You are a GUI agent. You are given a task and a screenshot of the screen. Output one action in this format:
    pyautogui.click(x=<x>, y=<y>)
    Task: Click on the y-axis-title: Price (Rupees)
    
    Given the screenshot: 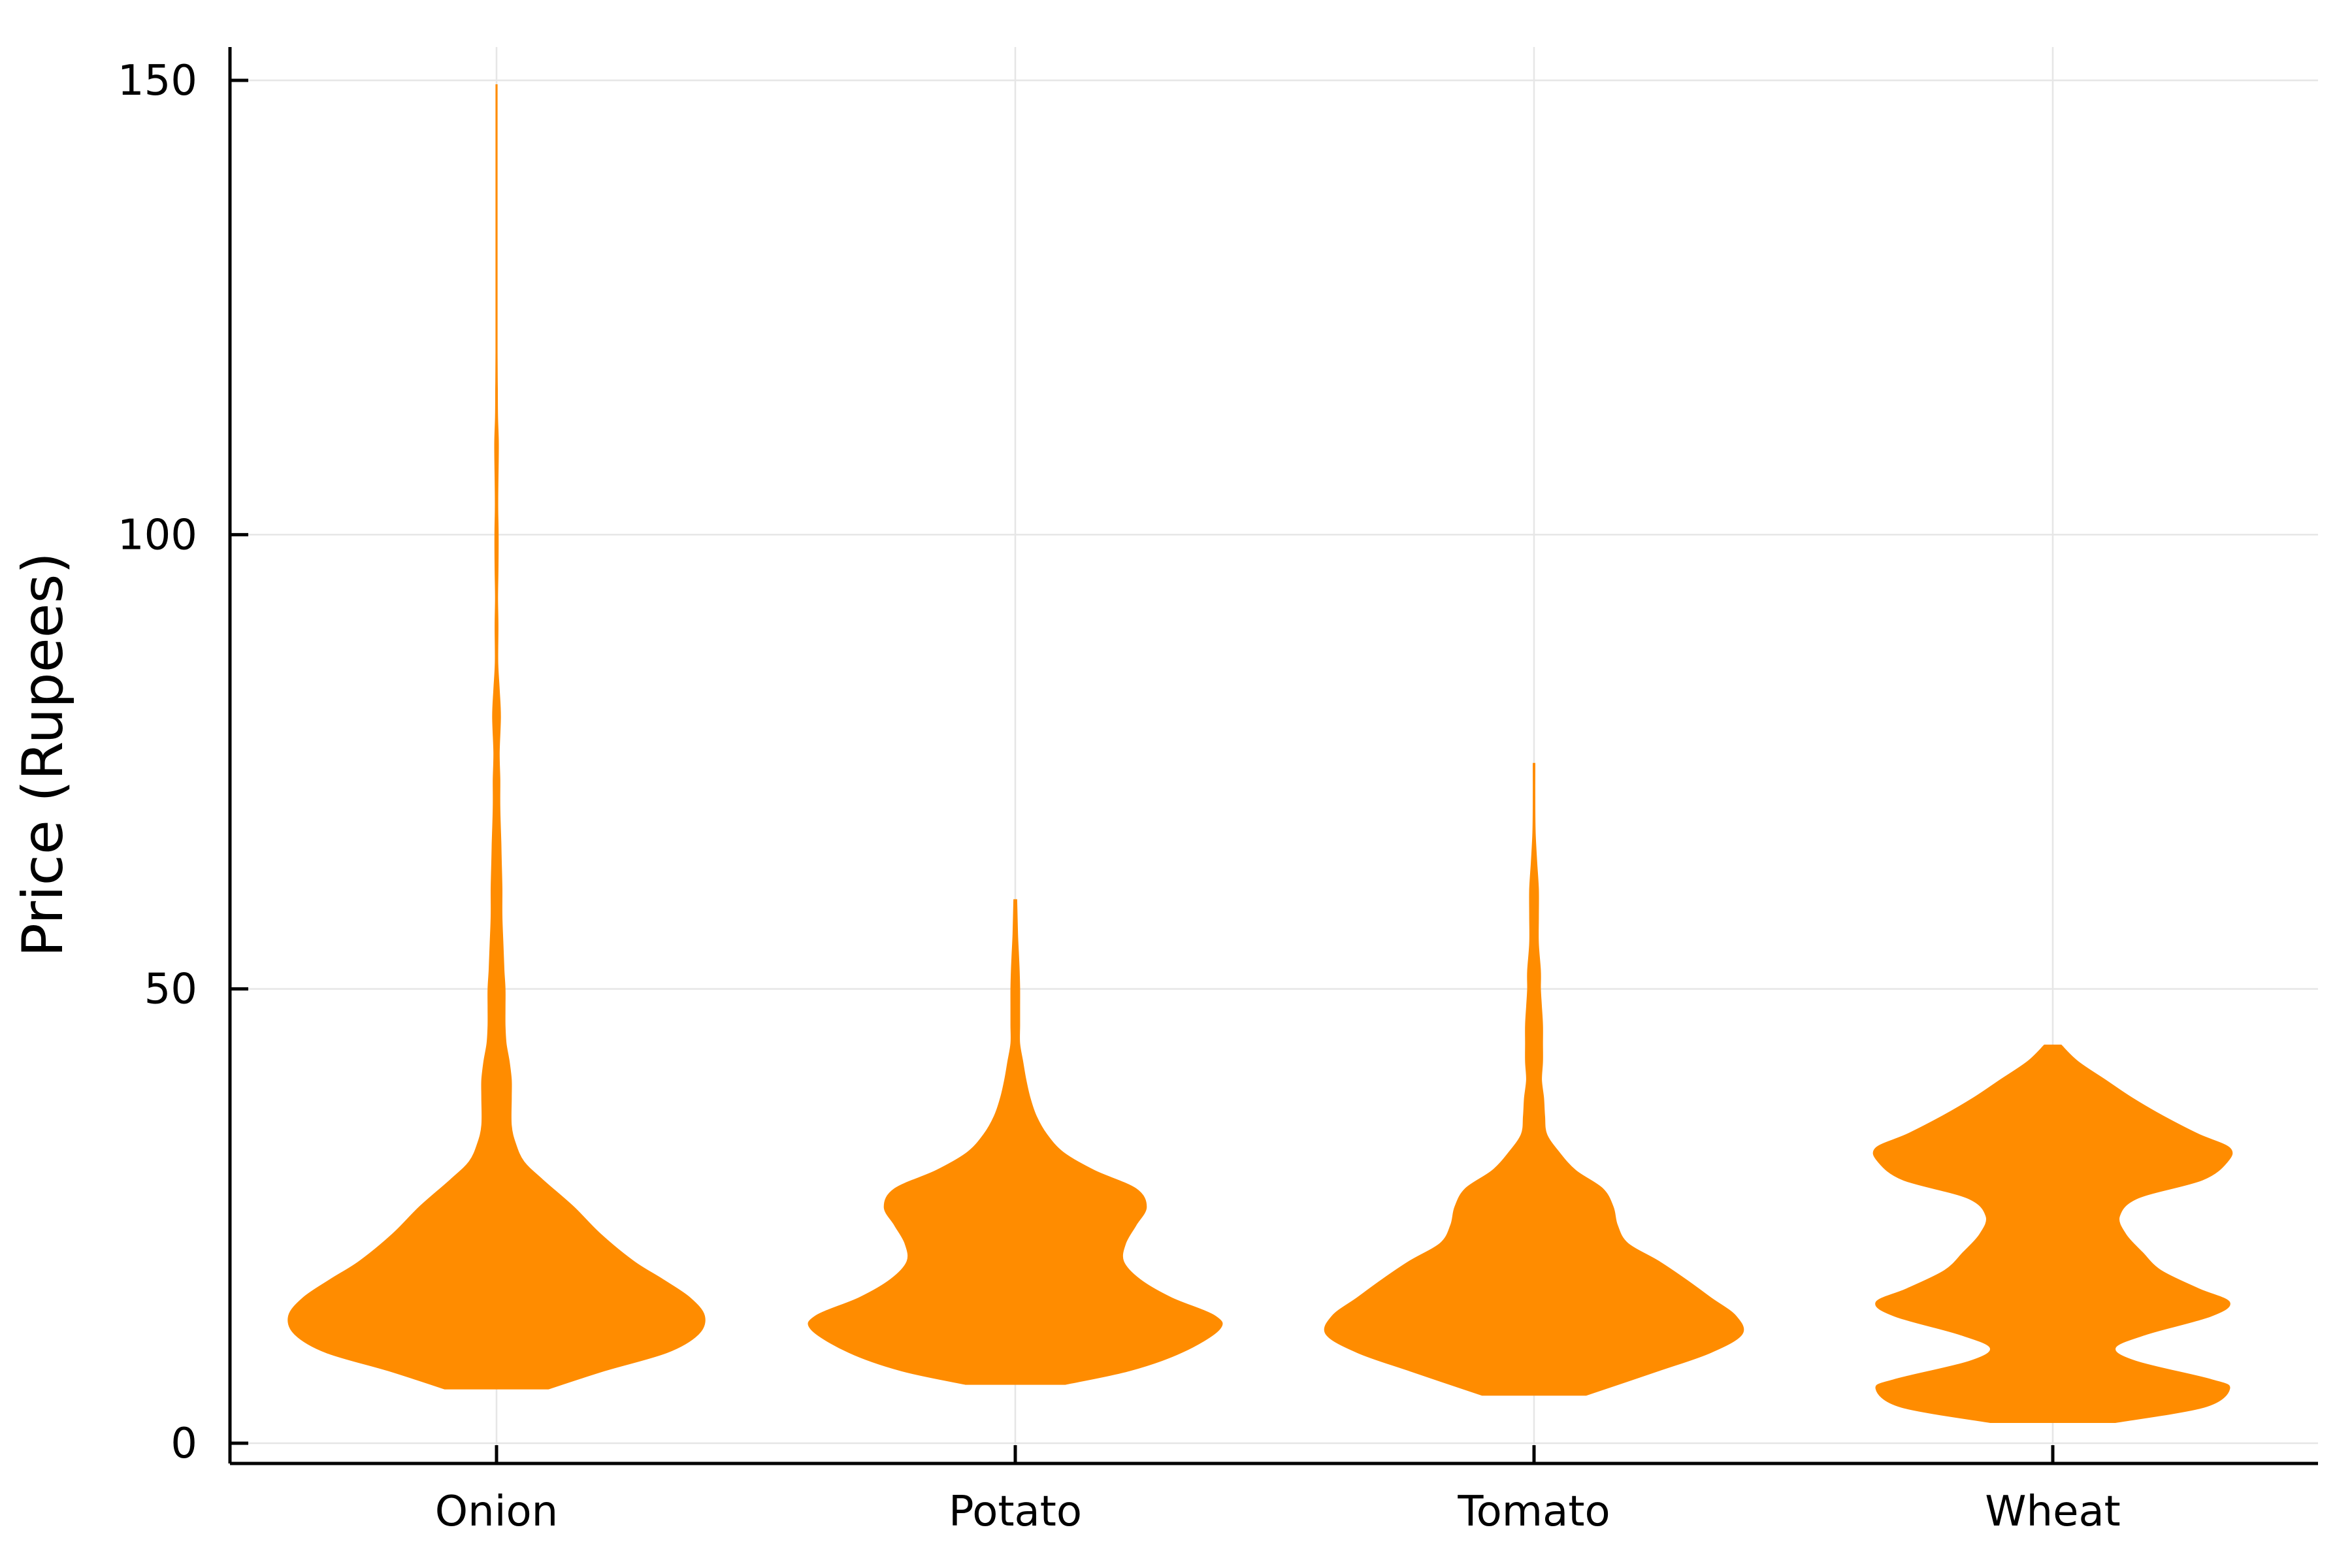 What is the action you would take?
    pyautogui.click(x=43, y=754)
    